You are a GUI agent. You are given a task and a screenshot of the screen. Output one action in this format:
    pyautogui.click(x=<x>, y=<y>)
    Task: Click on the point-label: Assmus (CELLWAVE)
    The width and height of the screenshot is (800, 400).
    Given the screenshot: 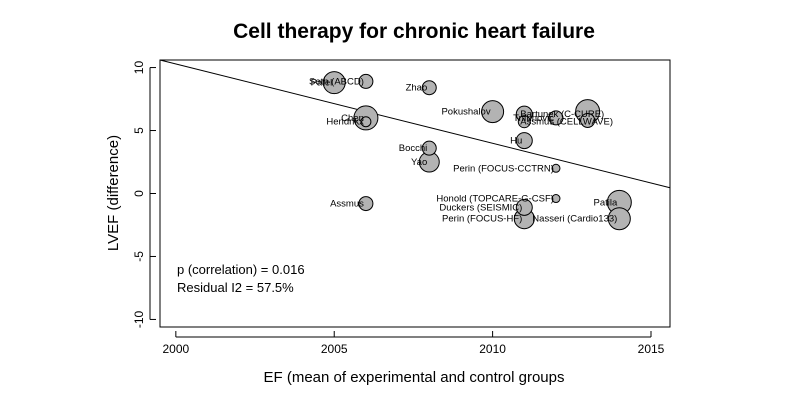 What is the action you would take?
    pyautogui.click(x=566, y=122)
    